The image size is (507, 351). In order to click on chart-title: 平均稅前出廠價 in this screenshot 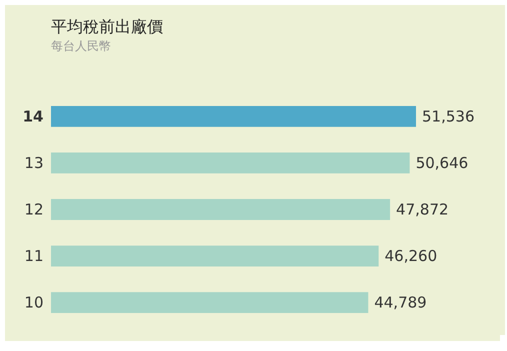, I will do `click(107, 26)`.